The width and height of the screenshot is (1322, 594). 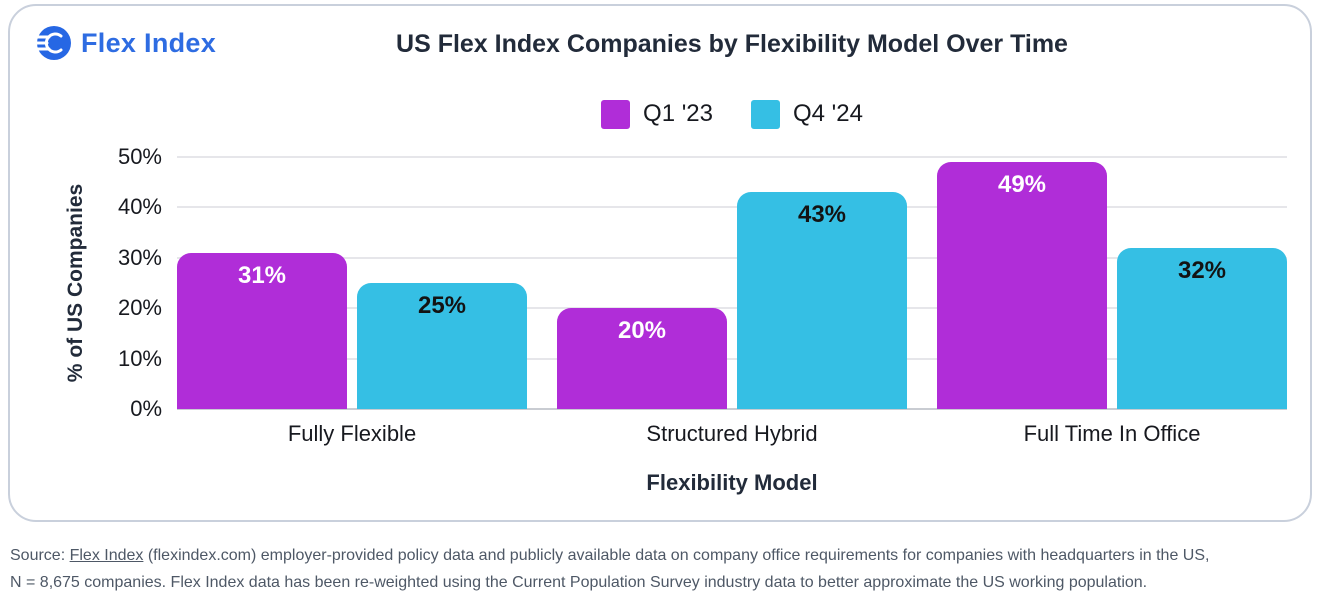 I want to click on bar-q1-23-full-time-in-office: 49%, so click(x=1022, y=285).